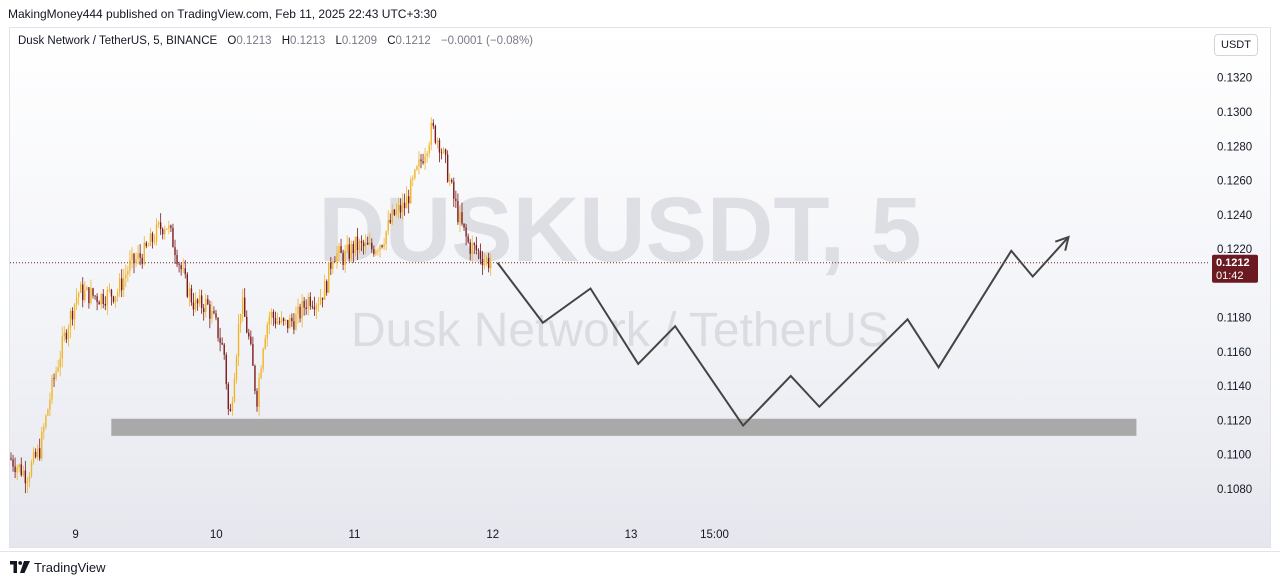  Describe the element at coordinates (620, 330) in the screenshot. I see `watermark-name: Dusk Network / TetherUS` at that location.